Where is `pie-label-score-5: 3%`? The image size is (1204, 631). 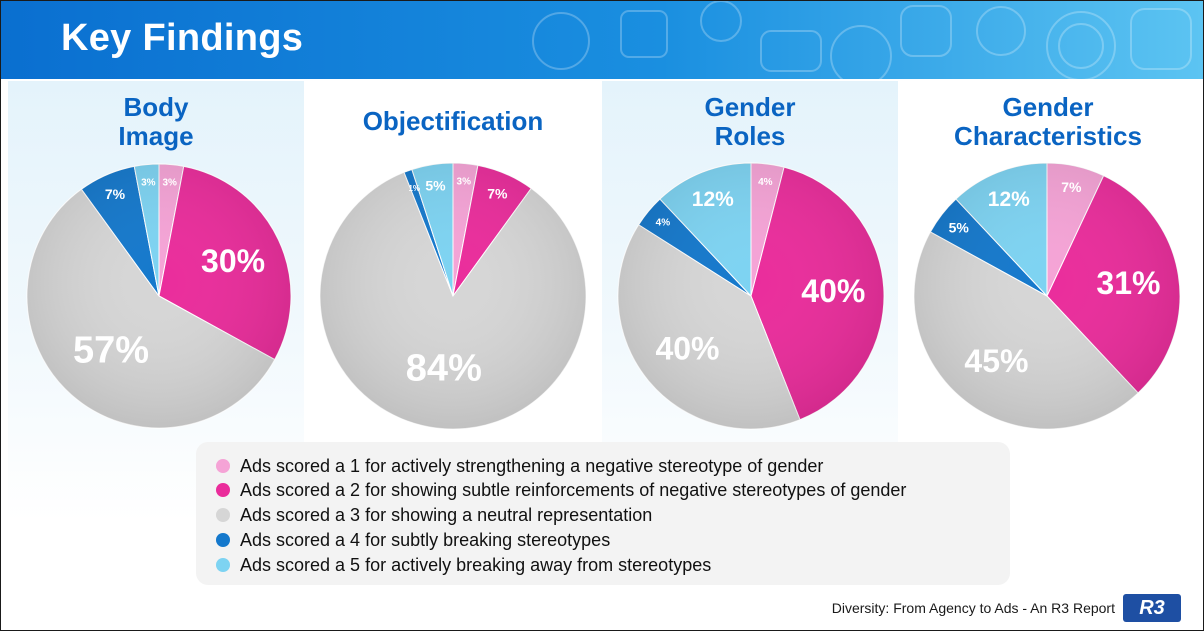 pie-label-score-5: 3% is located at coordinates (148, 182).